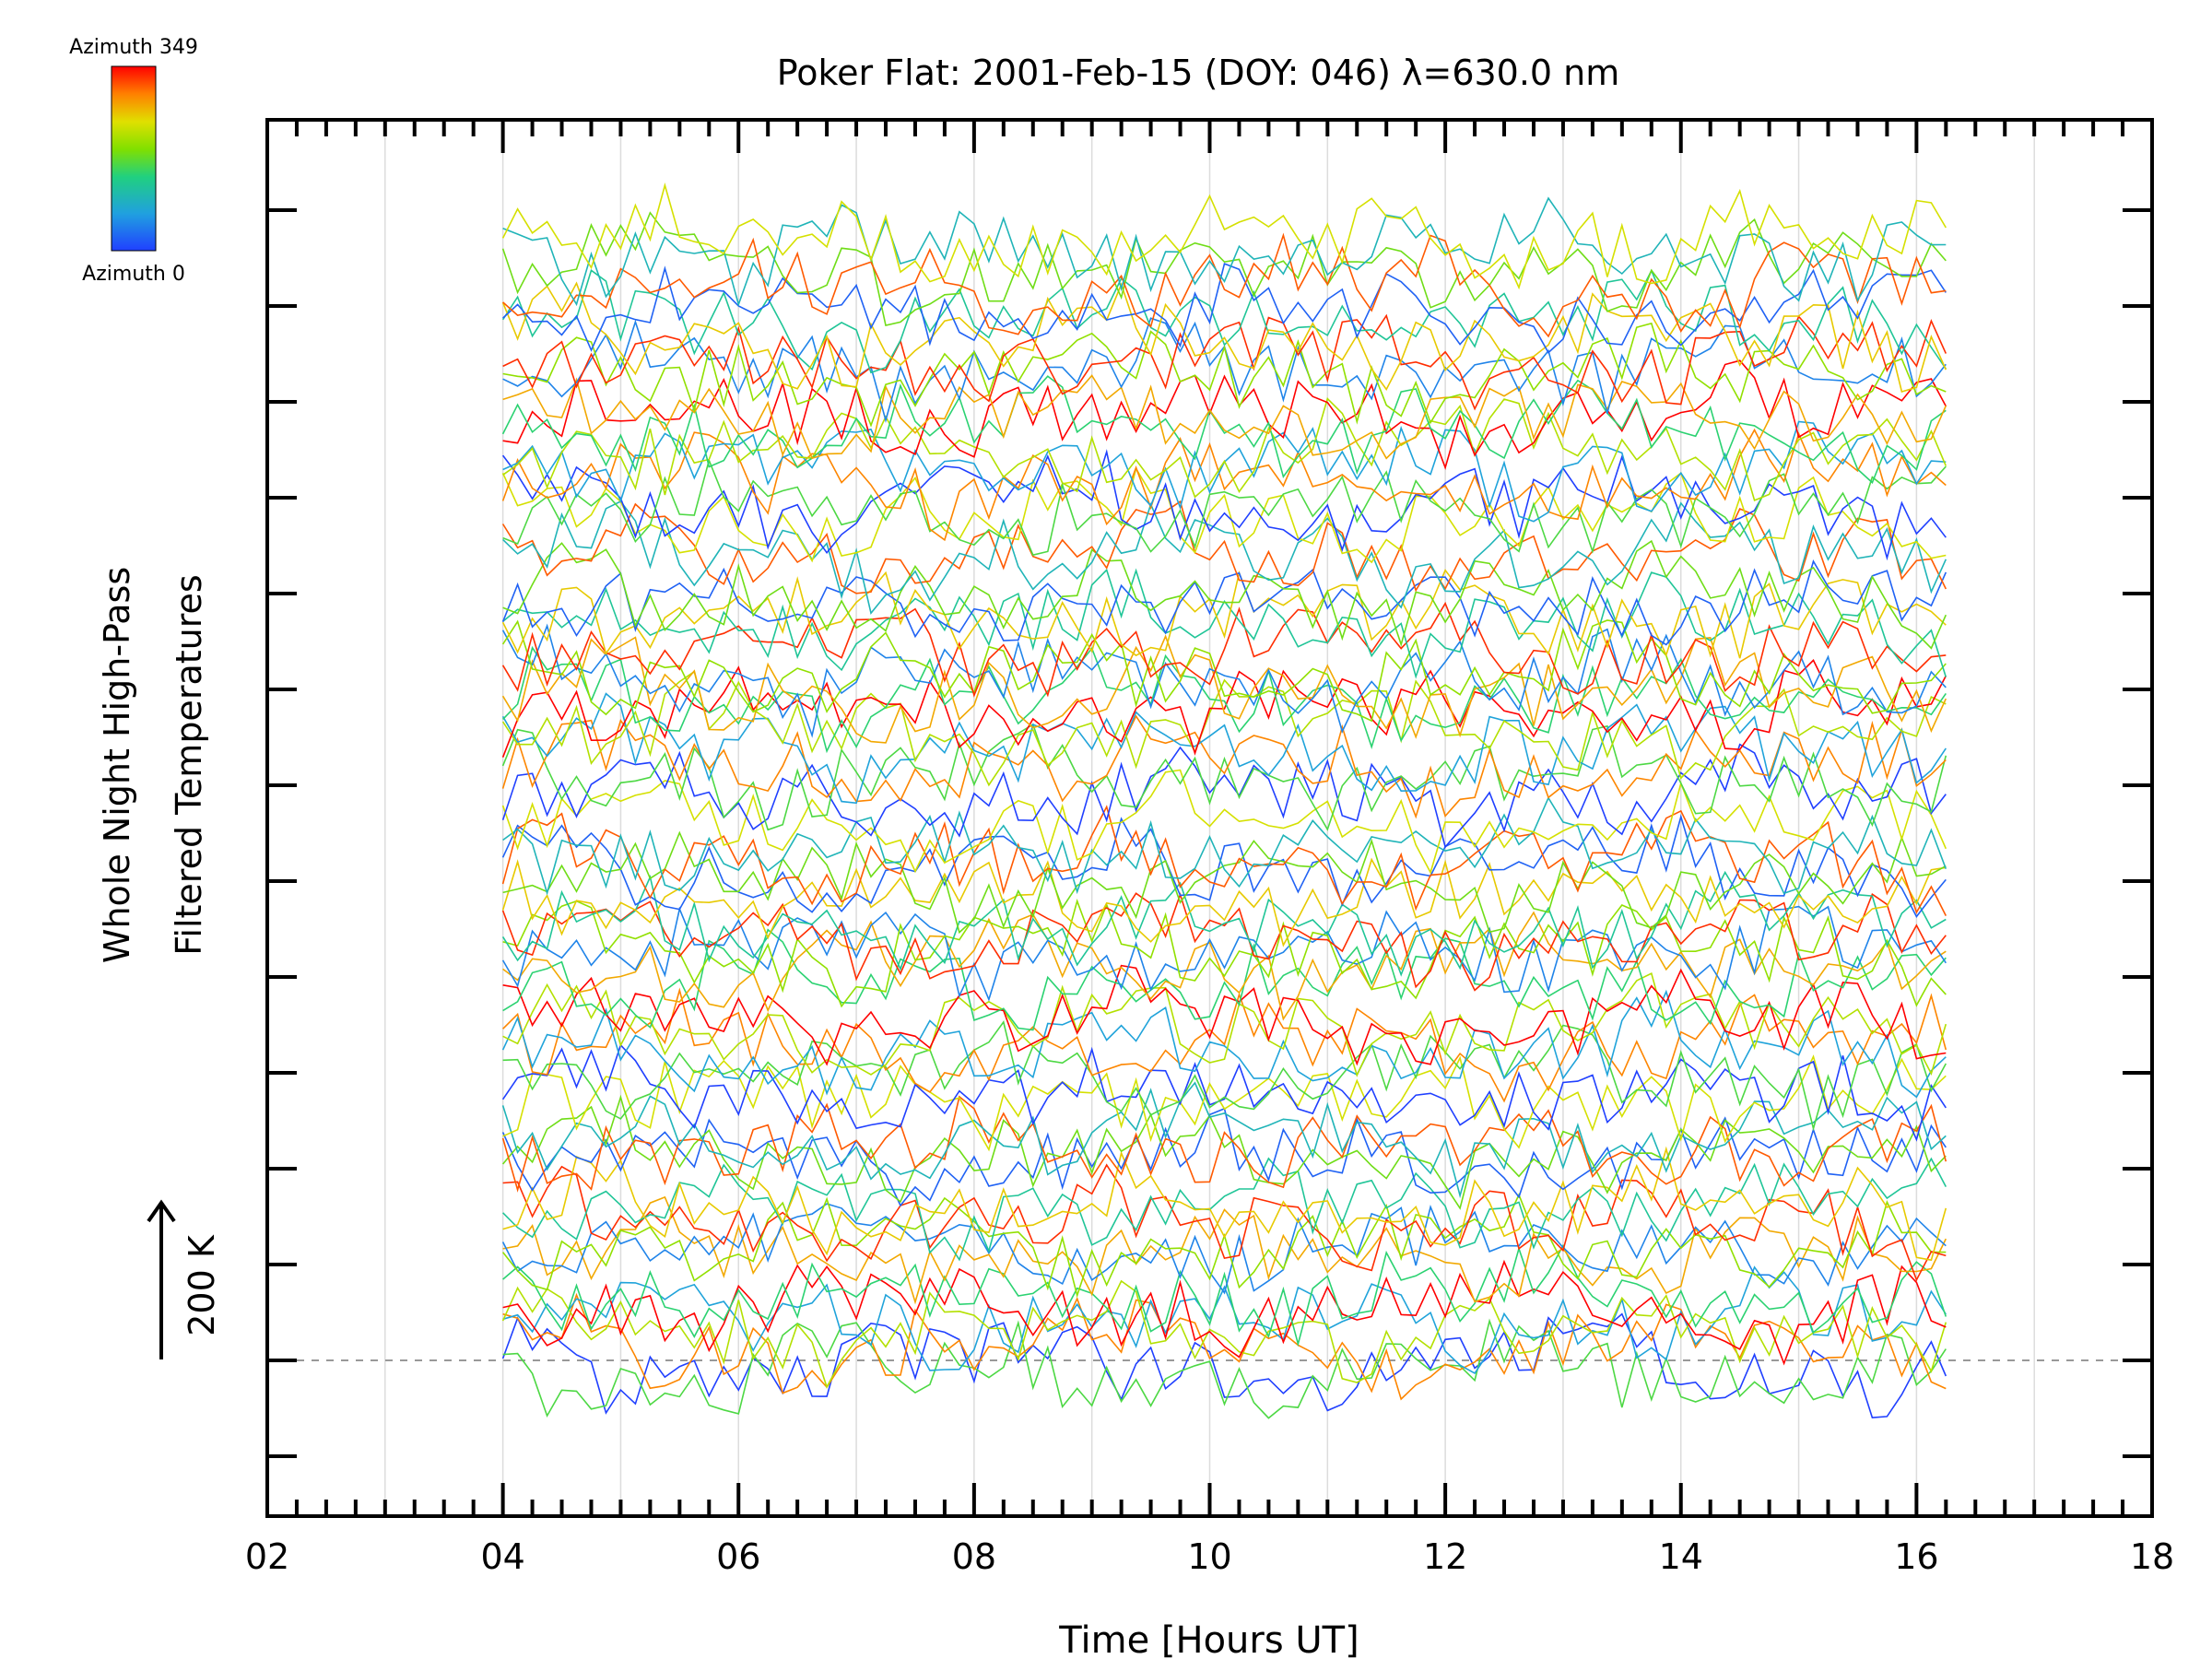 This screenshot has width=2212, height=1659. I want to click on x-tick-label: 16, so click(1916, 1556).